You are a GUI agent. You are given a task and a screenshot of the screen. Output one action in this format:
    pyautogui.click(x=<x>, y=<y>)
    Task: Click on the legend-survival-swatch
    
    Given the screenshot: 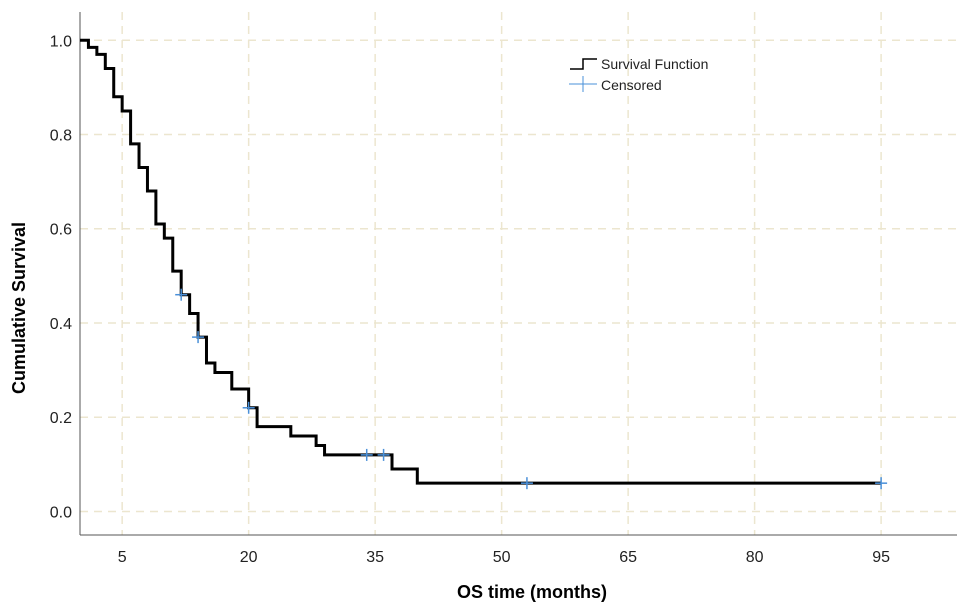 What is the action you would take?
    pyautogui.click(x=583, y=64)
    